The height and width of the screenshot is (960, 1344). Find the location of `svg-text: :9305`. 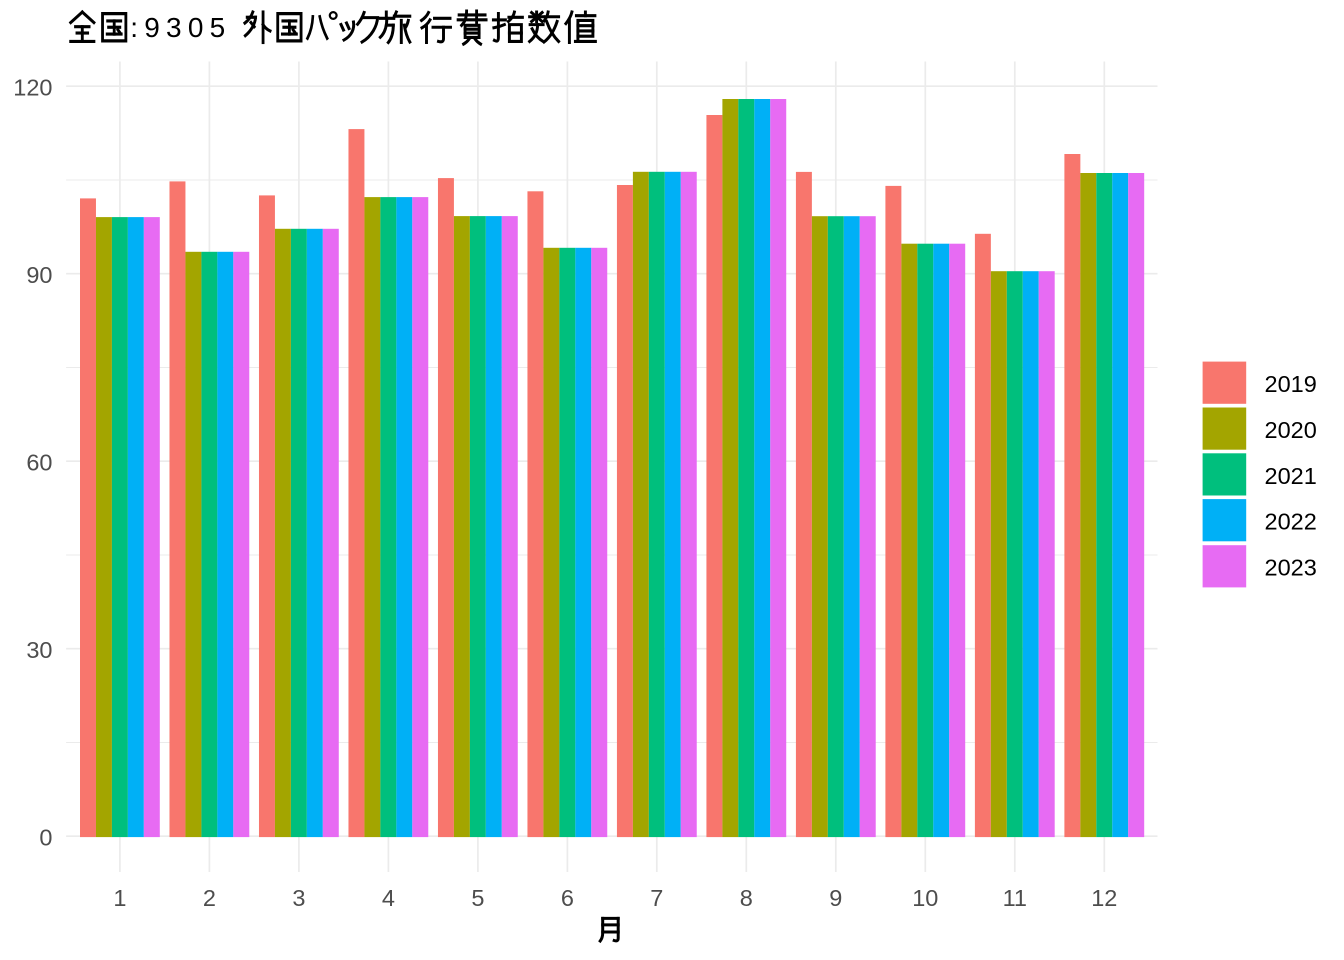

svg-text: :9305 is located at coordinates (180, 27).